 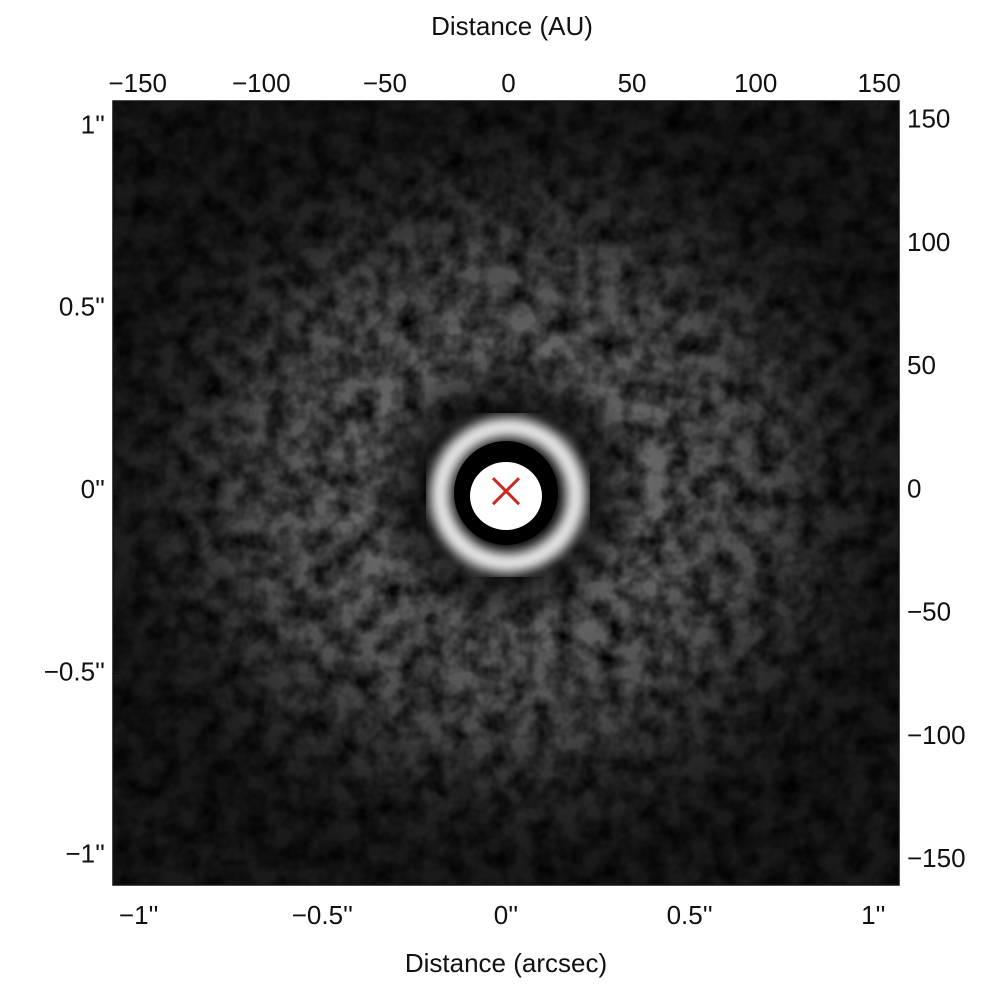 What do you see at coordinates (936, 858) in the screenshot?
I see `y2-tick-label: −150` at bounding box center [936, 858].